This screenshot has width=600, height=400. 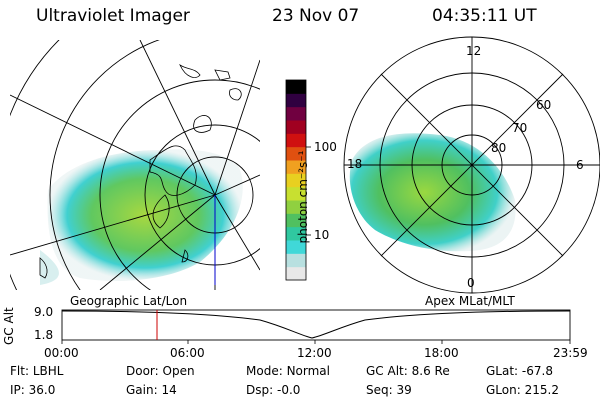 I want to click on status-seq: Seq: 39, so click(x=389, y=390).